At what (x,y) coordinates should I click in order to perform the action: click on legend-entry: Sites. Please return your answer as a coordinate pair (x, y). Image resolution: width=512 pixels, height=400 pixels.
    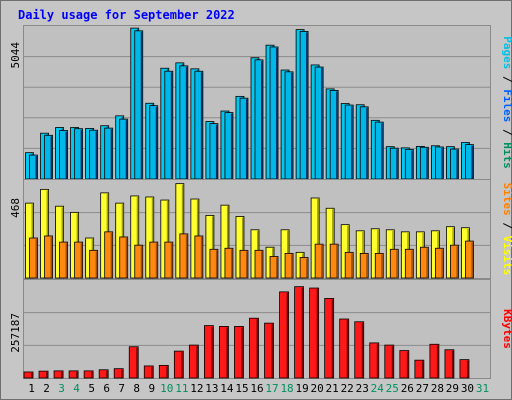
    Looking at the image, I should click on (506, 199).